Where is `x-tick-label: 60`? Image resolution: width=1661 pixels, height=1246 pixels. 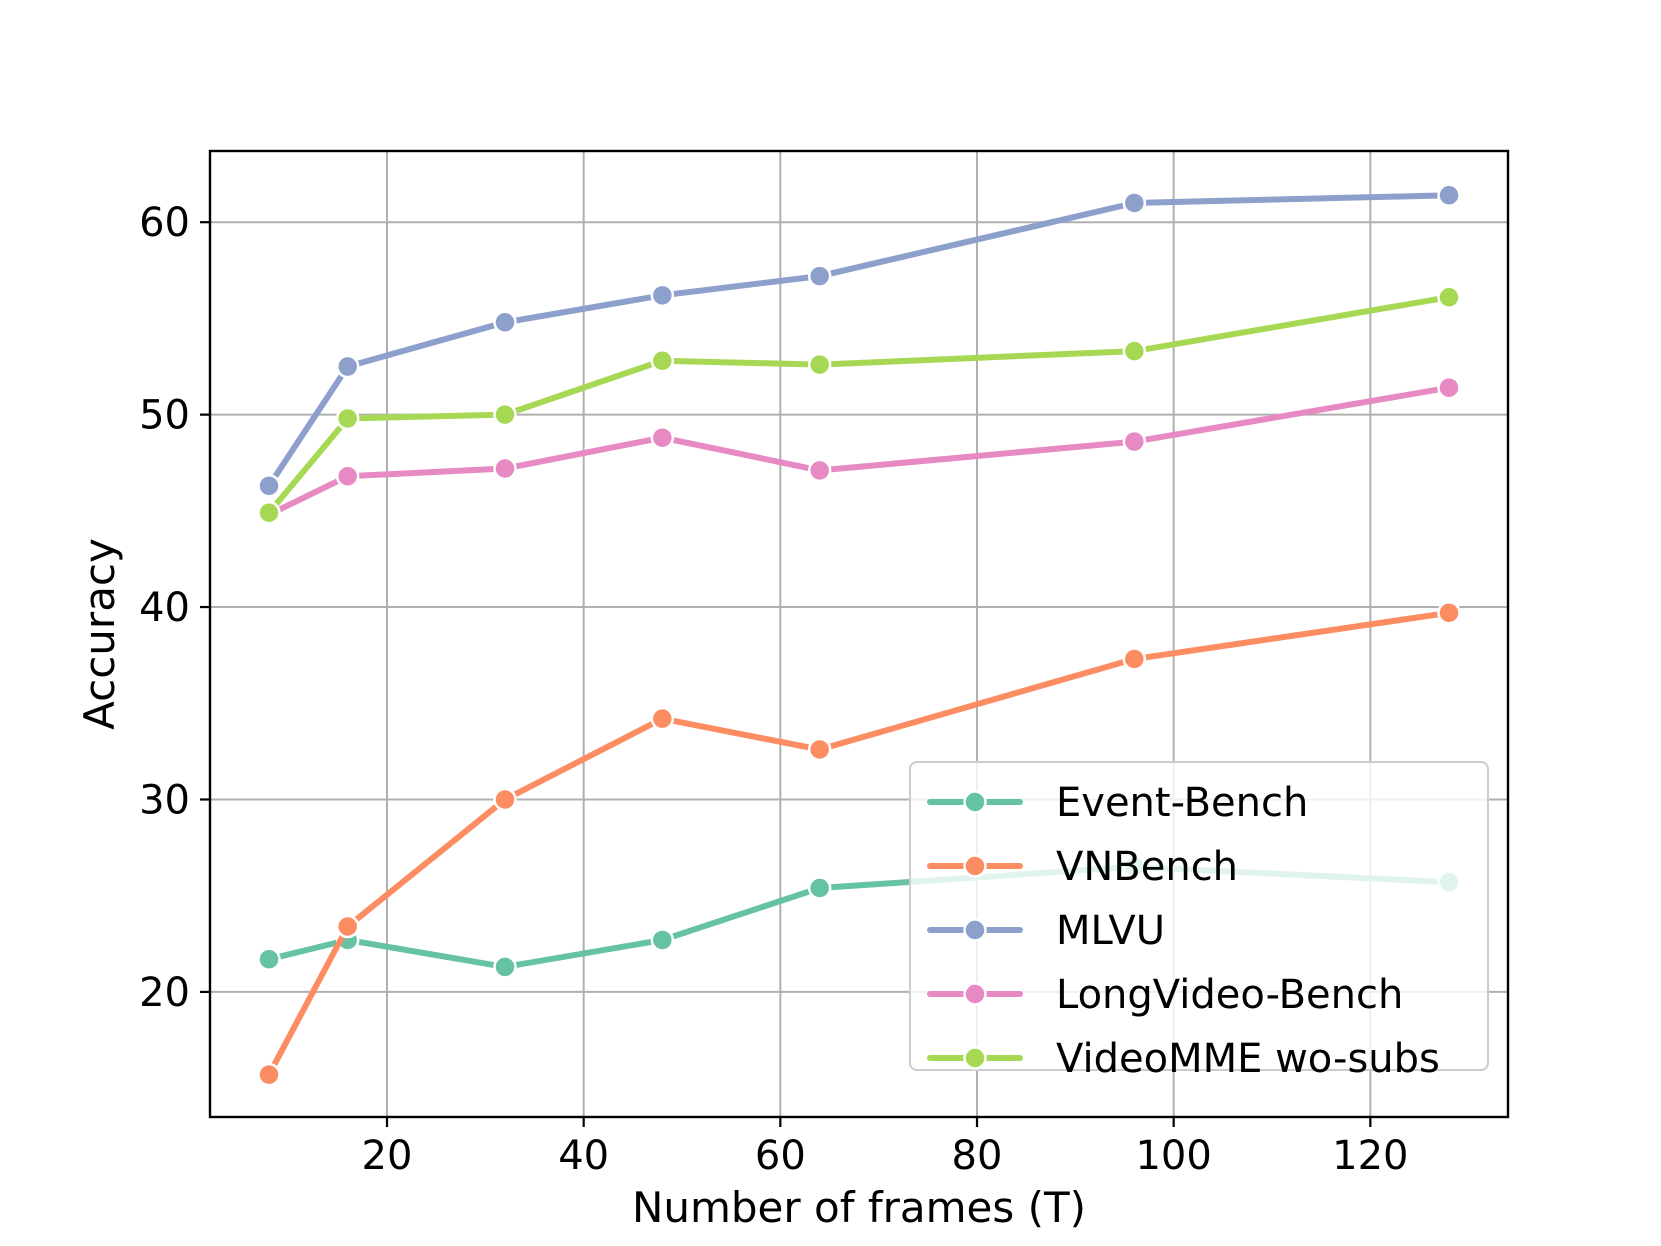 x-tick-label: 60 is located at coordinates (780, 1156).